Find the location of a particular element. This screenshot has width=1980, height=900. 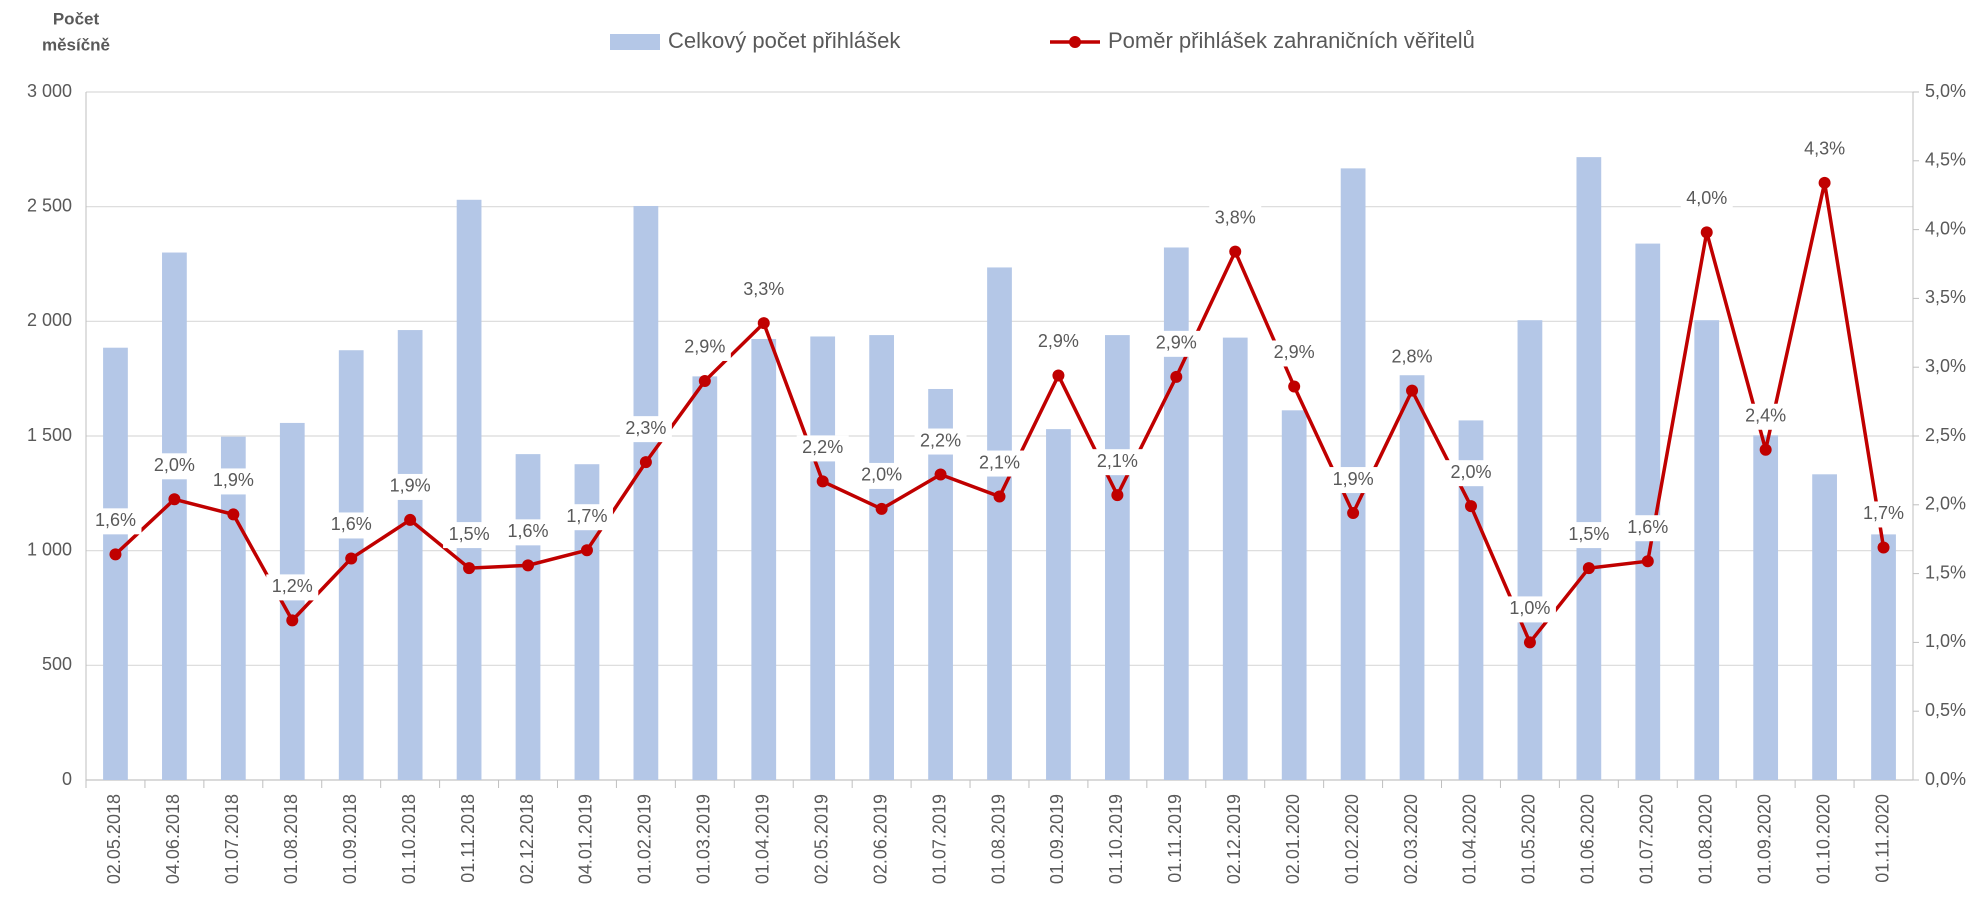

y2-tick-label: 2,5% is located at coordinates (1945, 435).